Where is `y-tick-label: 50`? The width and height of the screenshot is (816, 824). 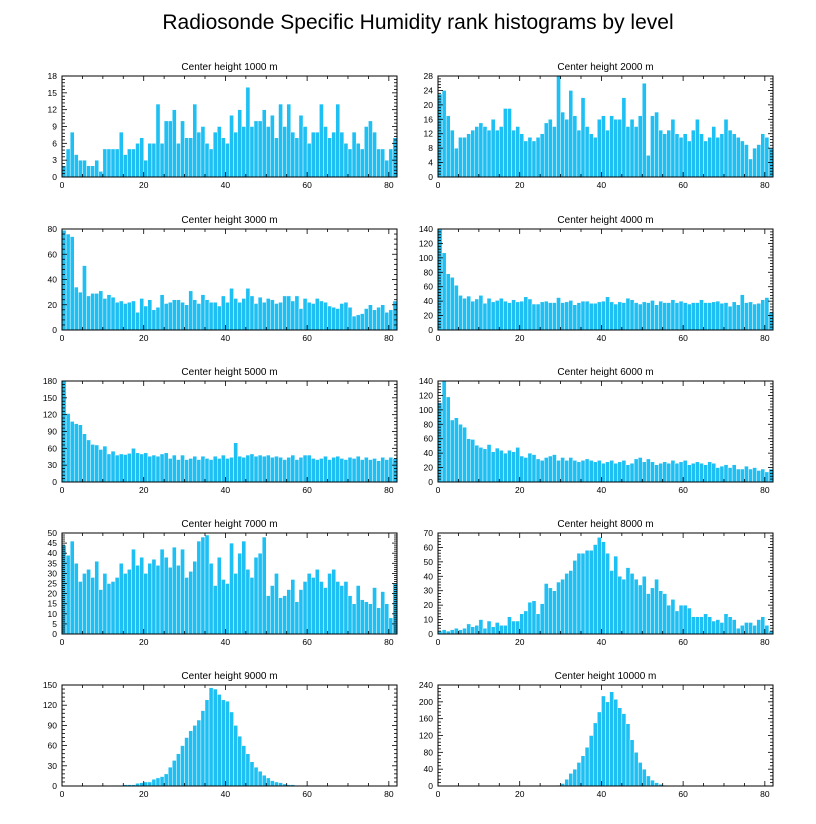 y-tick-label: 50 is located at coordinates (53, 533).